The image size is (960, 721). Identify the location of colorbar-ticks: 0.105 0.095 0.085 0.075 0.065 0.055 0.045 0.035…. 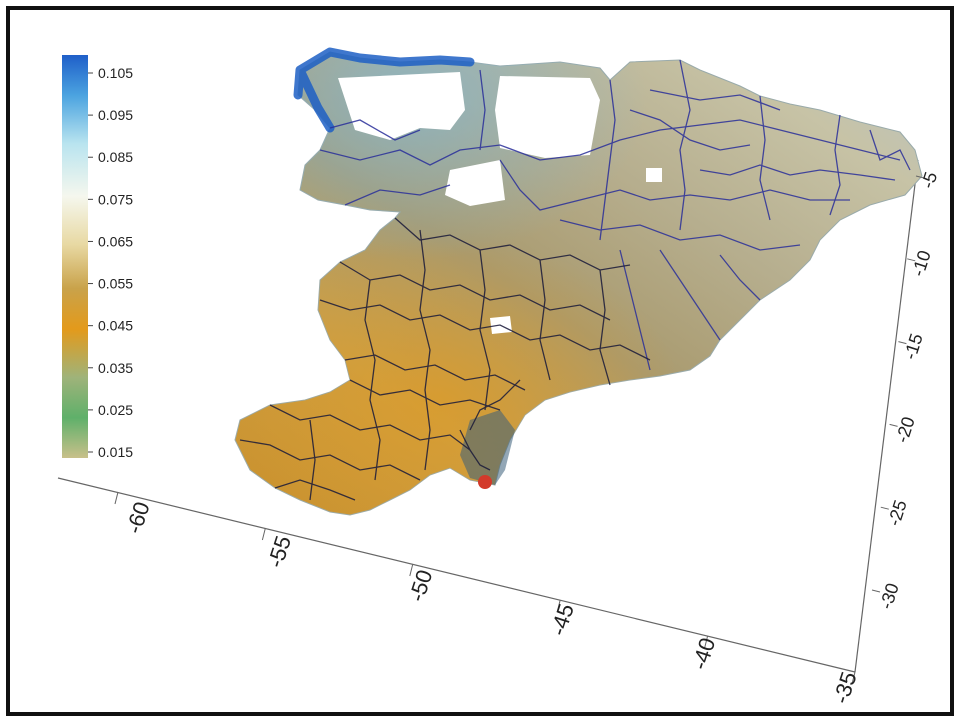
(110, 262).